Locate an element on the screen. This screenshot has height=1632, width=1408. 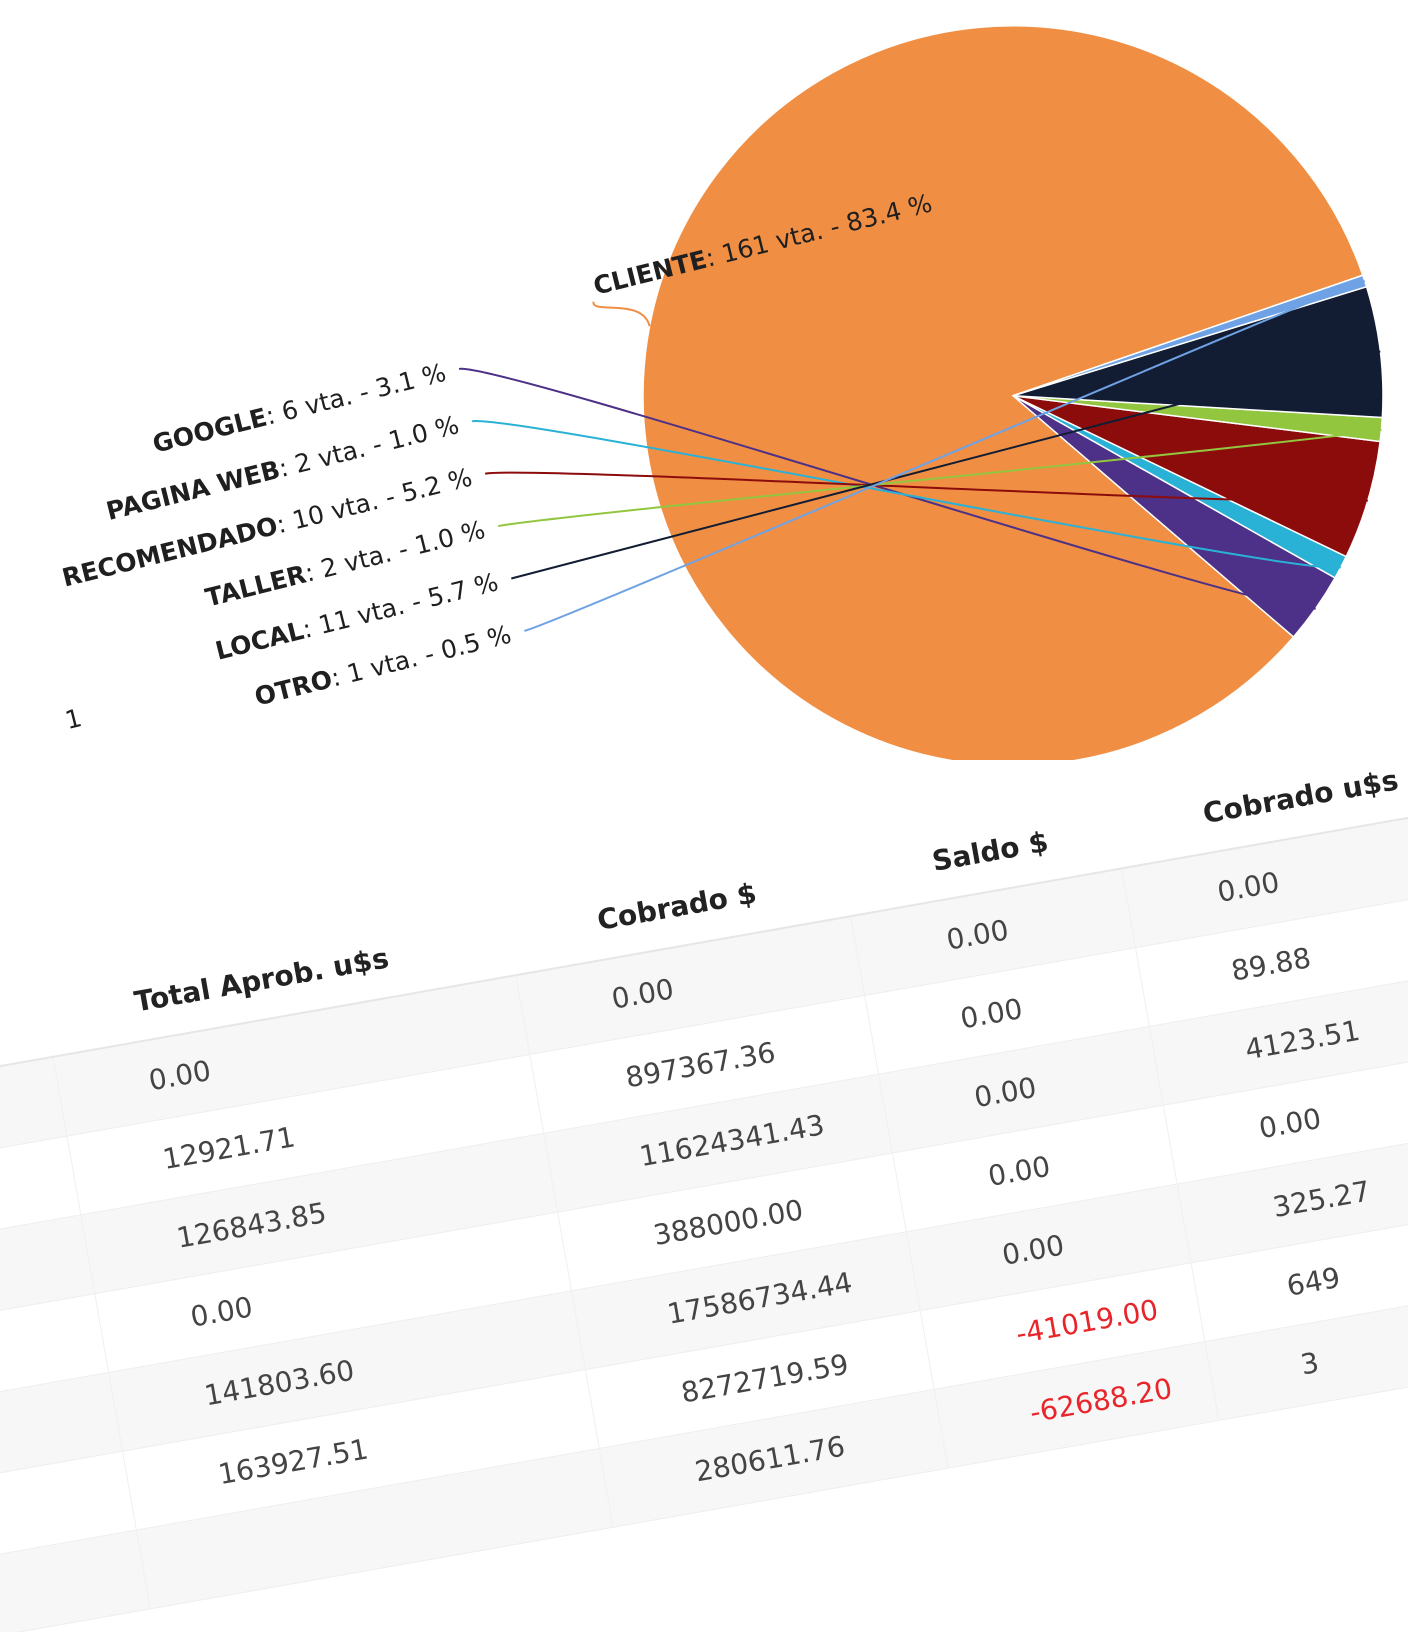
pie-leader-lines is located at coordinates (920, 455).